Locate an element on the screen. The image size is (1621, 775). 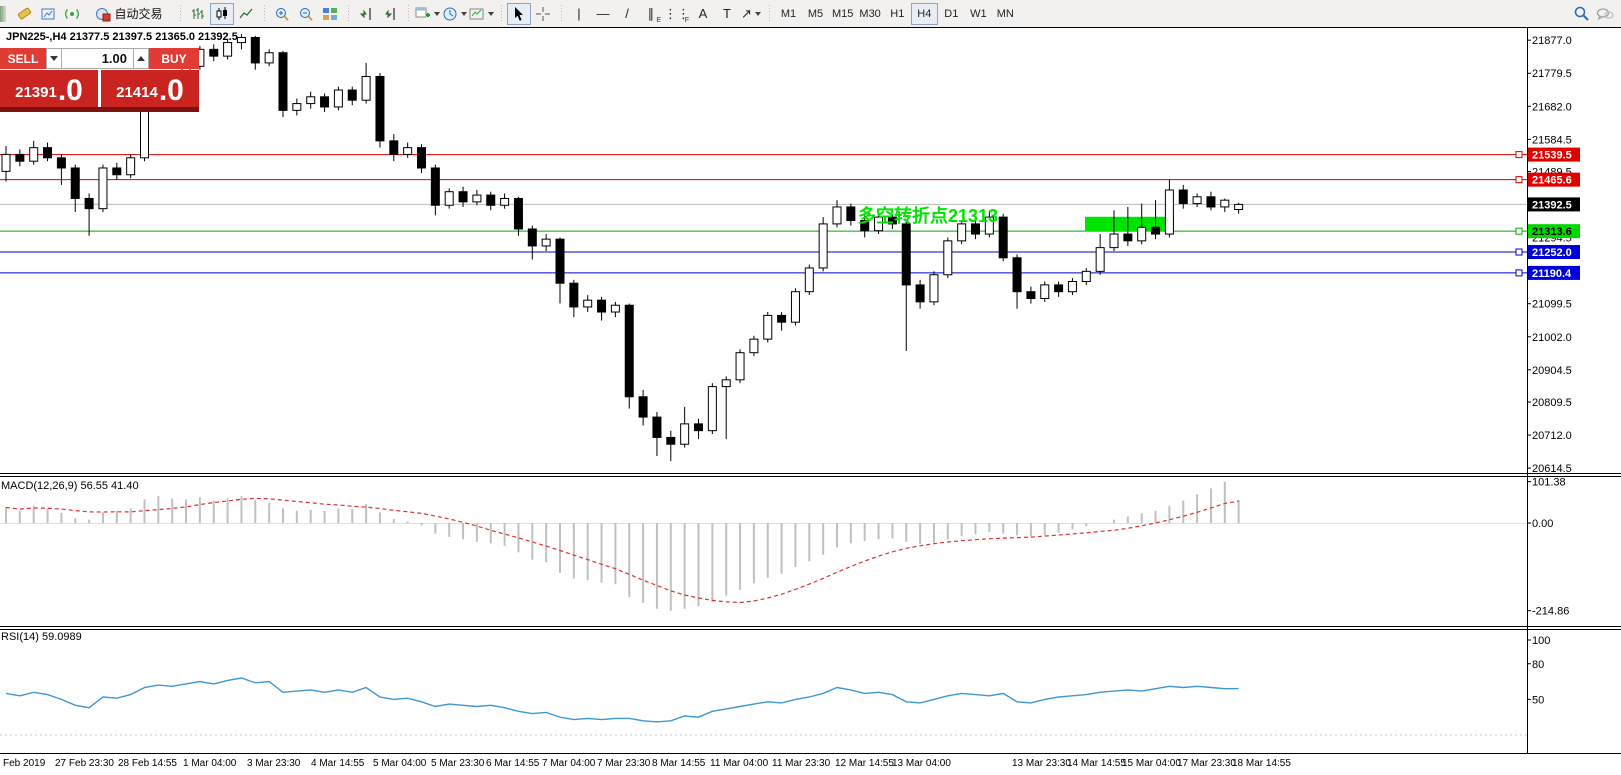
bar-chart-icon is located at coordinates (198, 13).